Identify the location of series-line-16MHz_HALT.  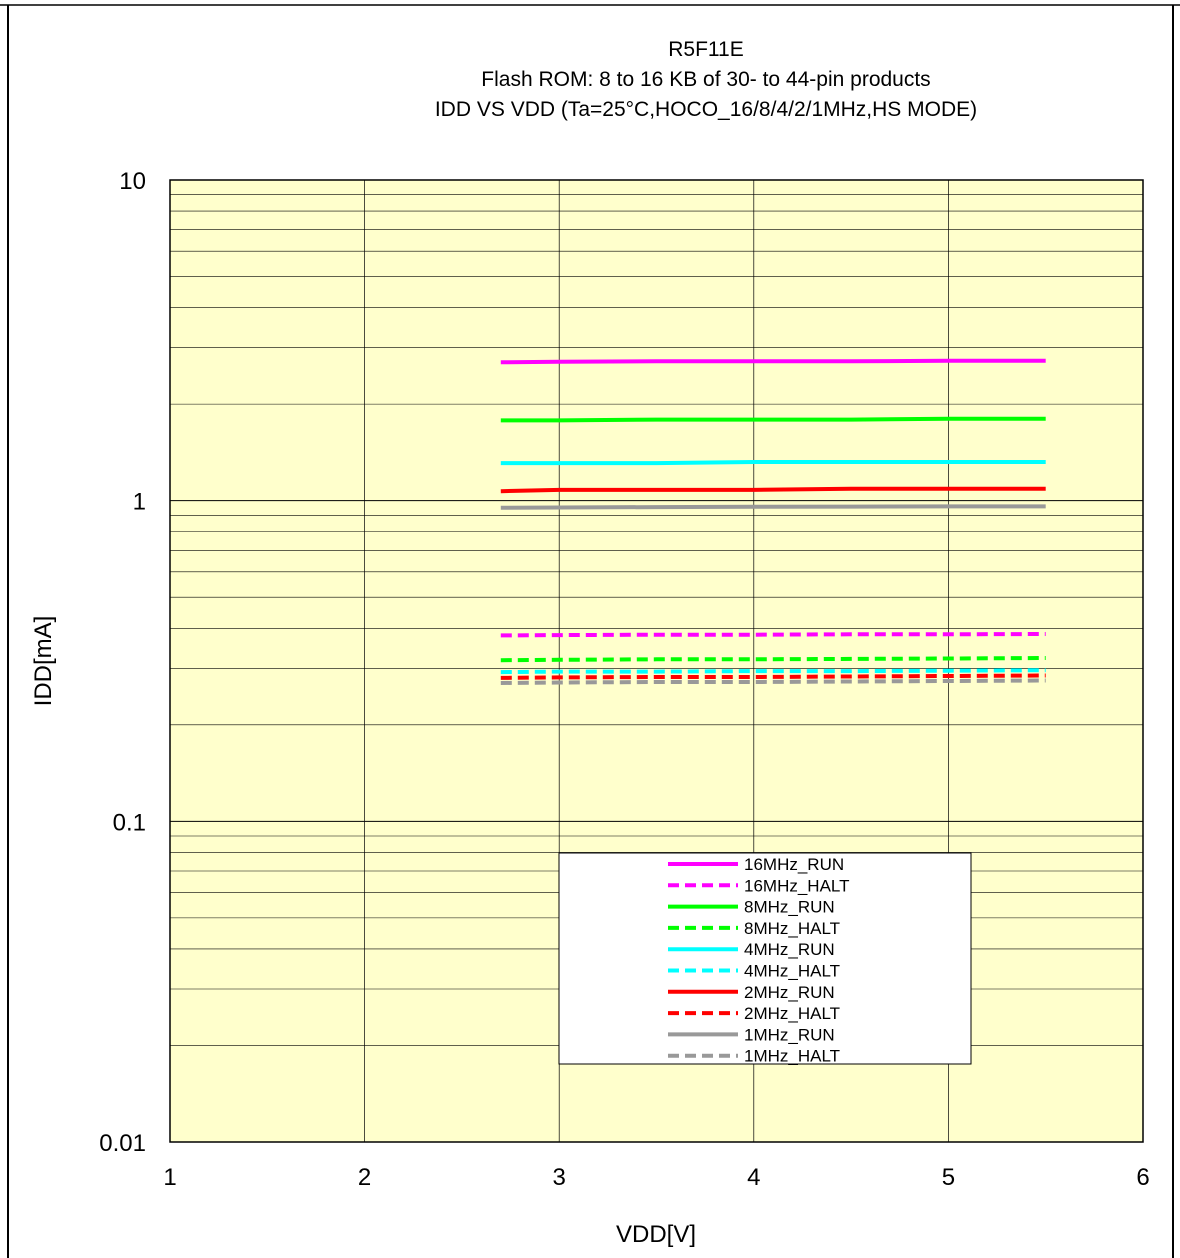
(773, 635).